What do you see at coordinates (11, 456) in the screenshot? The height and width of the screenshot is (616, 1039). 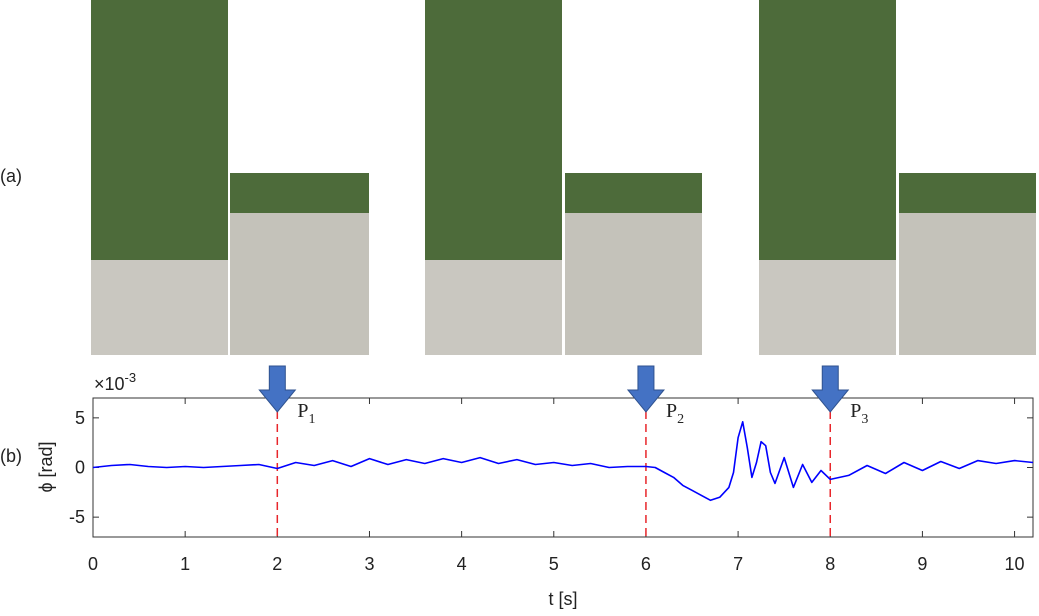 I see `panel-label: (b)` at bounding box center [11, 456].